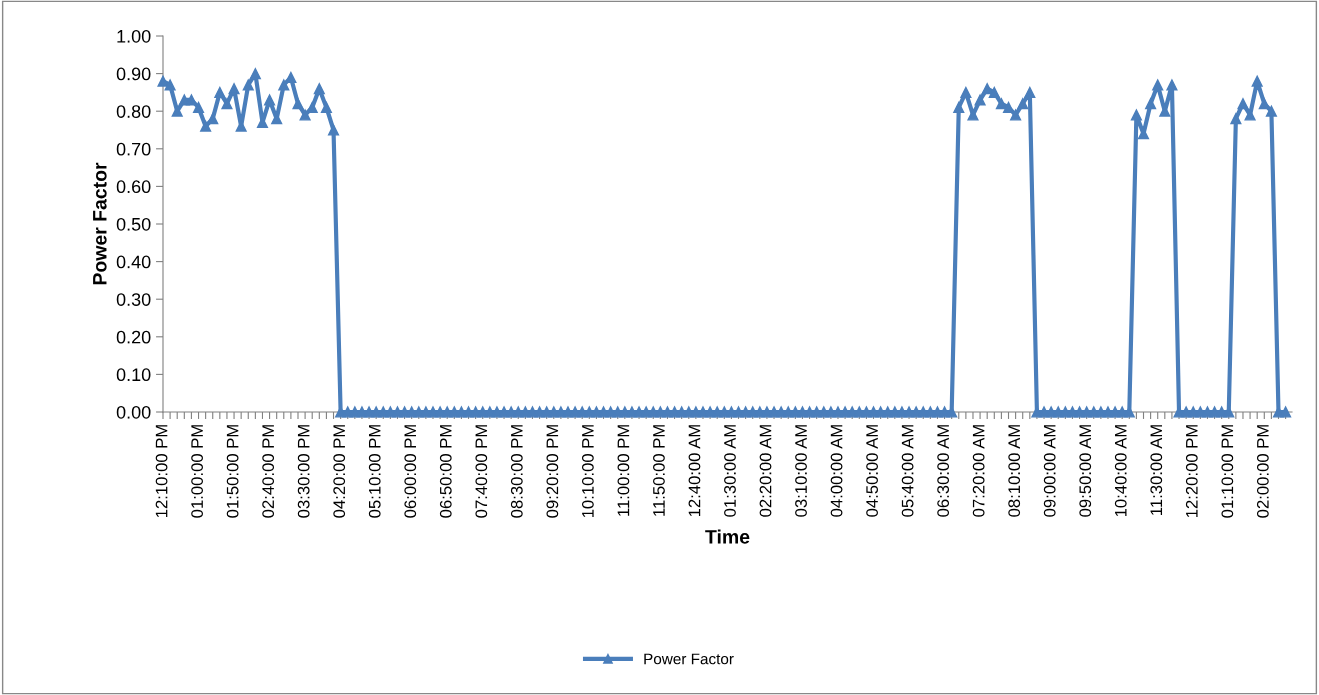  What do you see at coordinates (694, 471) in the screenshot?
I see `x-tick-label: 12:40:00 AM` at bounding box center [694, 471].